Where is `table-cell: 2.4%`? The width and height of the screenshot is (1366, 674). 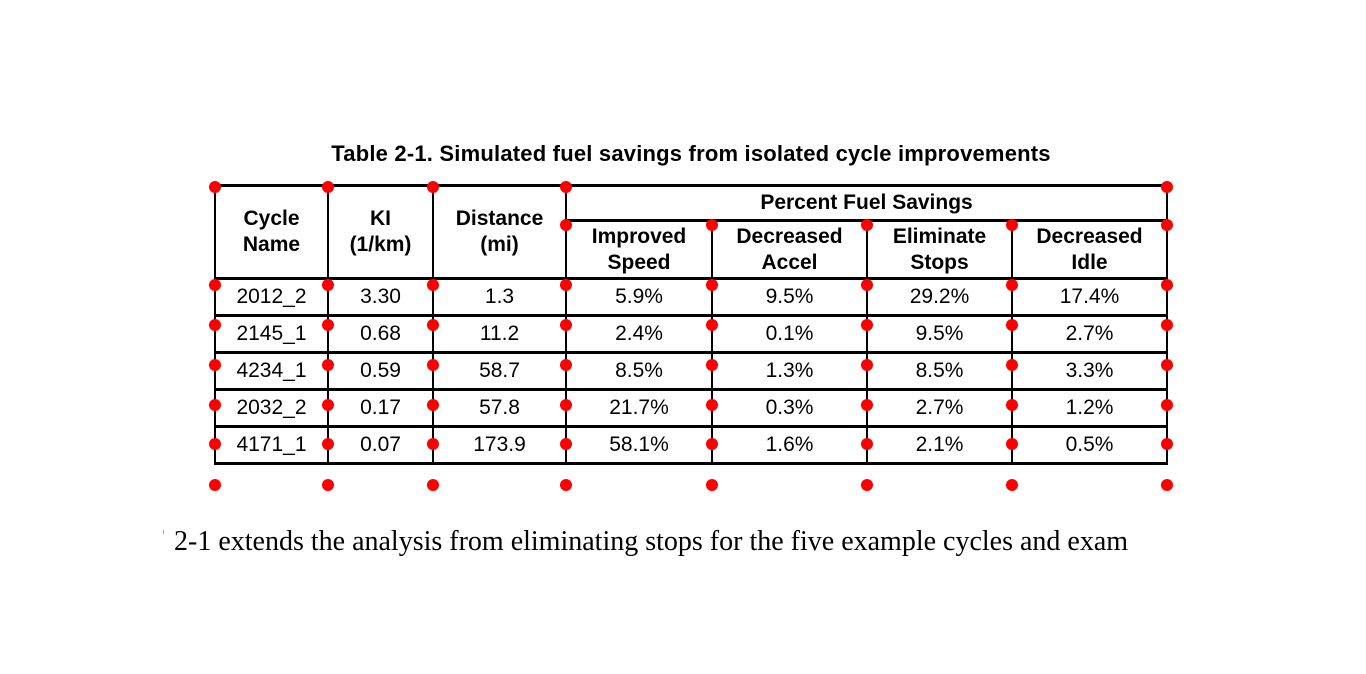
table-cell: 2.4% is located at coordinates (639, 334).